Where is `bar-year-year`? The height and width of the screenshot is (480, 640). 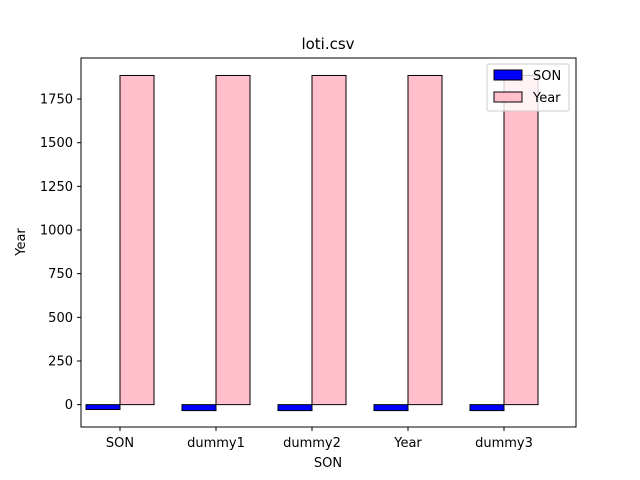 bar-year-year is located at coordinates (425, 240).